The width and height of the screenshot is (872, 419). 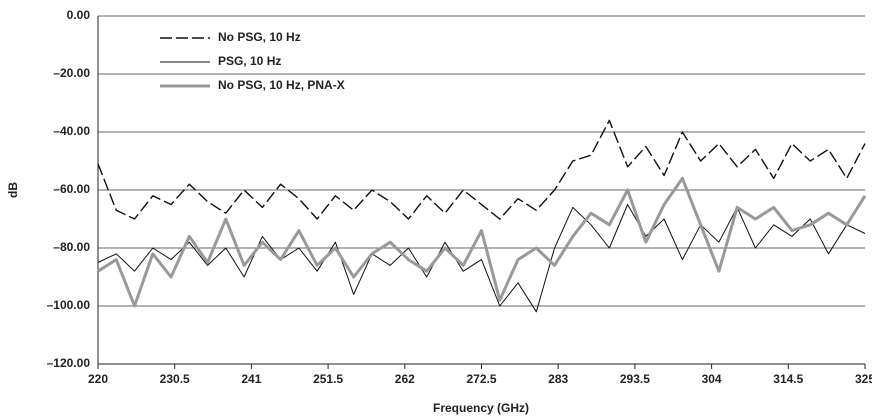 What do you see at coordinates (788, 379) in the screenshot?
I see `x-tick-label: 314.5` at bounding box center [788, 379].